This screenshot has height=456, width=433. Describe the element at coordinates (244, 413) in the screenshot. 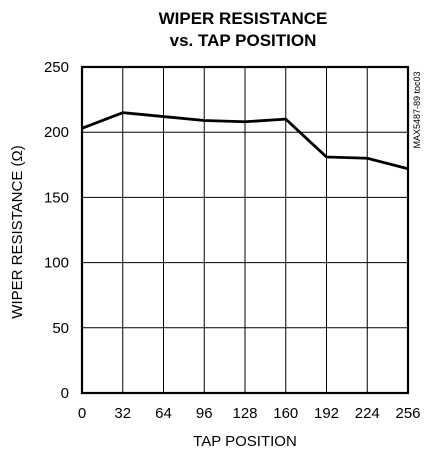

I see `x-tick-label: 128` at that location.